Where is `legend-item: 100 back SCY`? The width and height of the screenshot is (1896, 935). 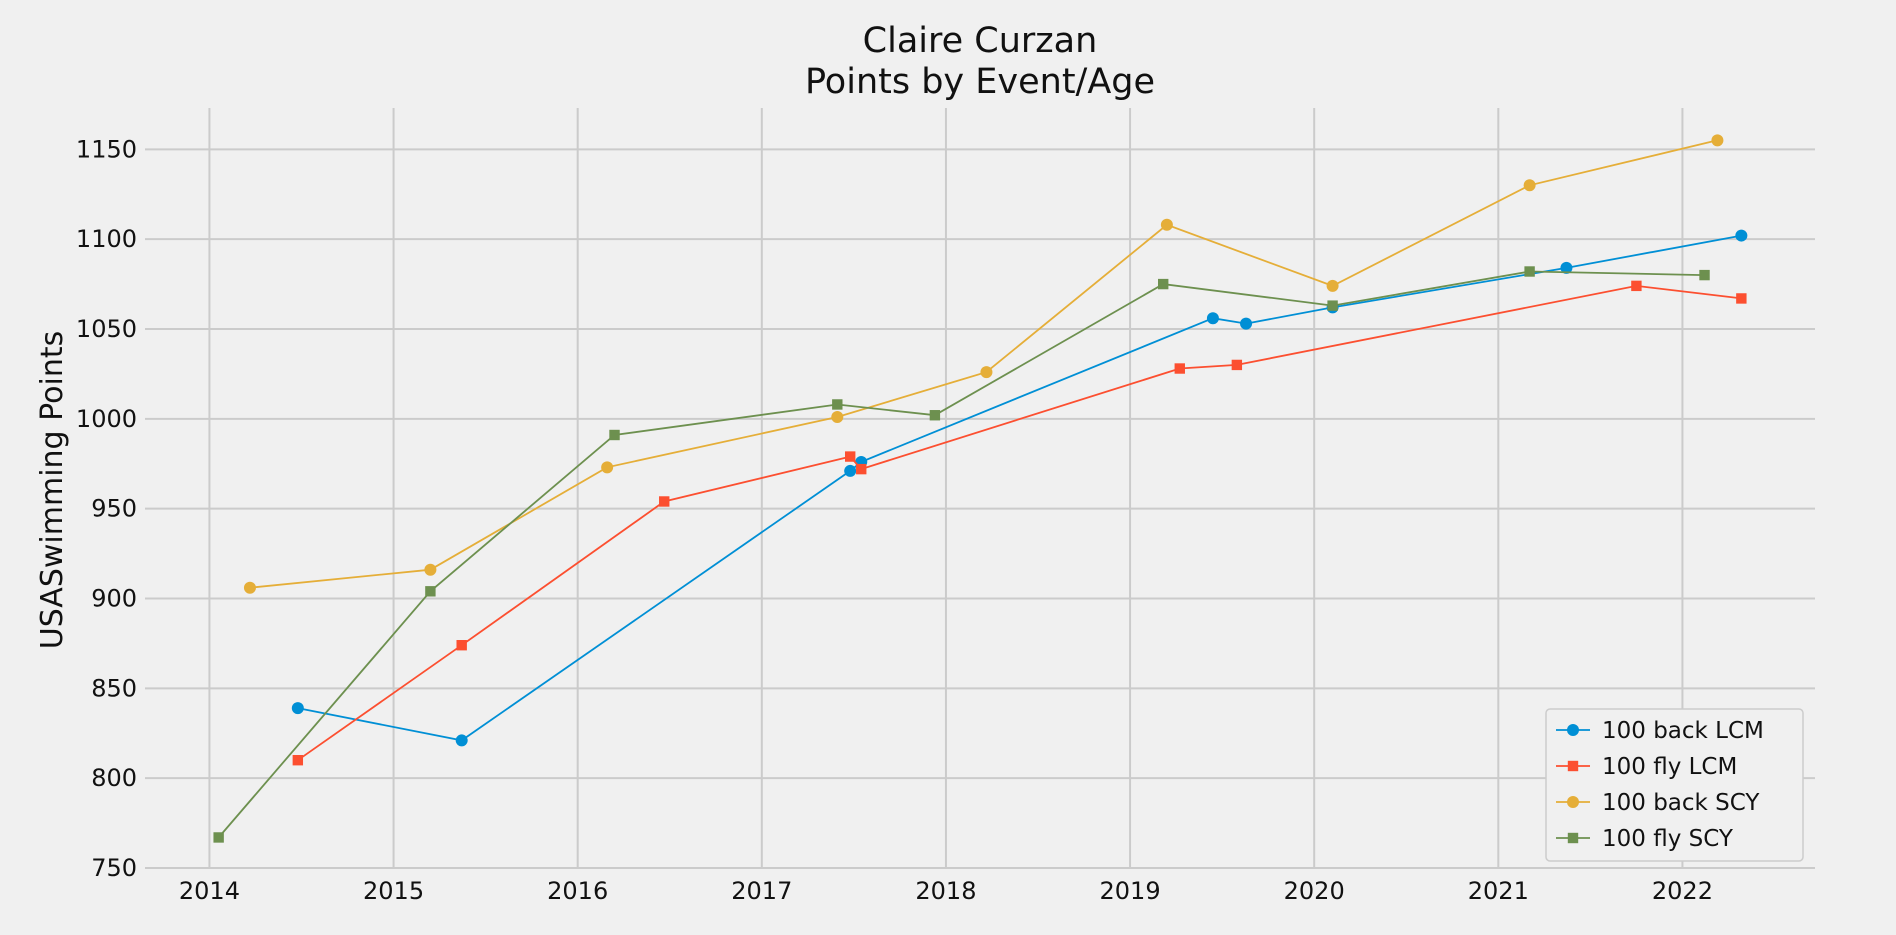
legend-item: 100 back SCY is located at coordinates (1658, 803).